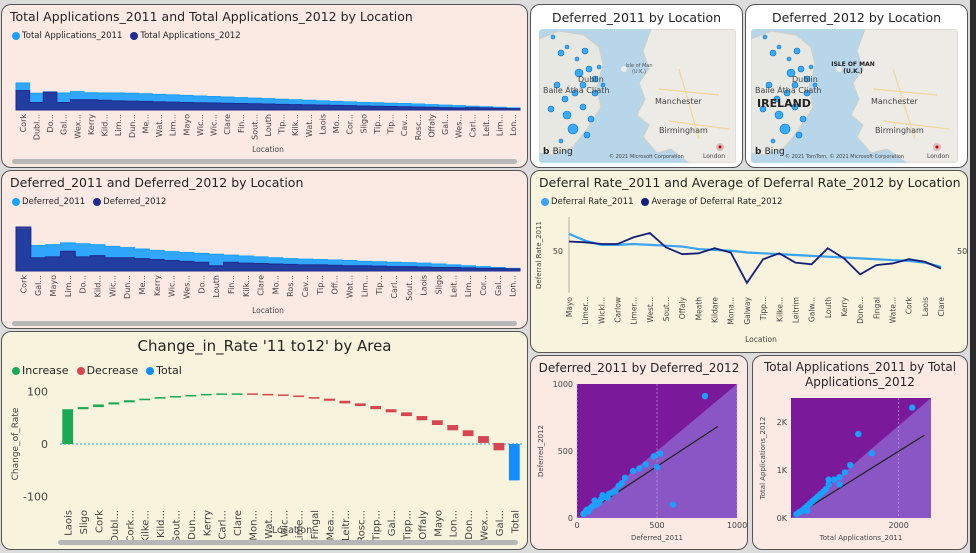 The width and height of the screenshot is (976, 553). What do you see at coordinates (639, 368) in the screenshot?
I see `deferred-scatter-title: Deferred_2011 by Deferred_2012` at bounding box center [639, 368].